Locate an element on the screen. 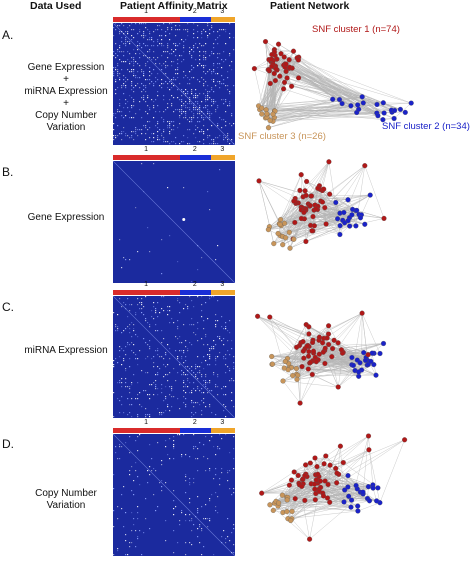 The image size is (474, 561). cluster-number: 1 is located at coordinates (146, 422).